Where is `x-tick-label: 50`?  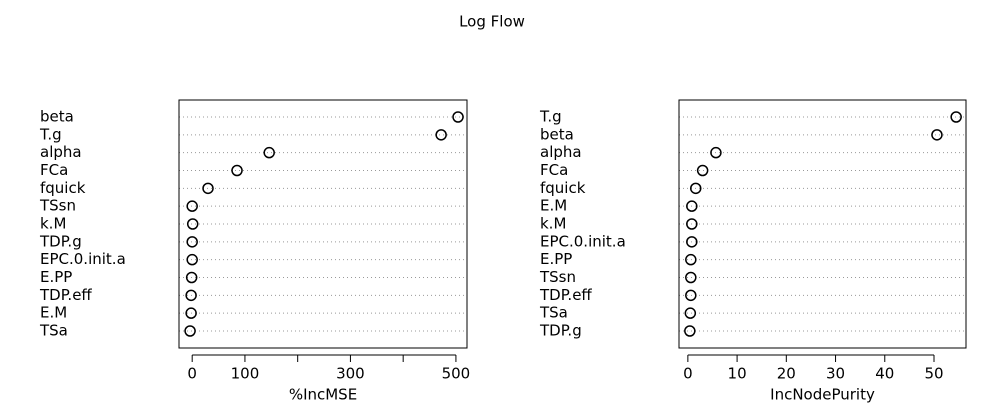
x-tick-label: 50 is located at coordinates (933, 374).